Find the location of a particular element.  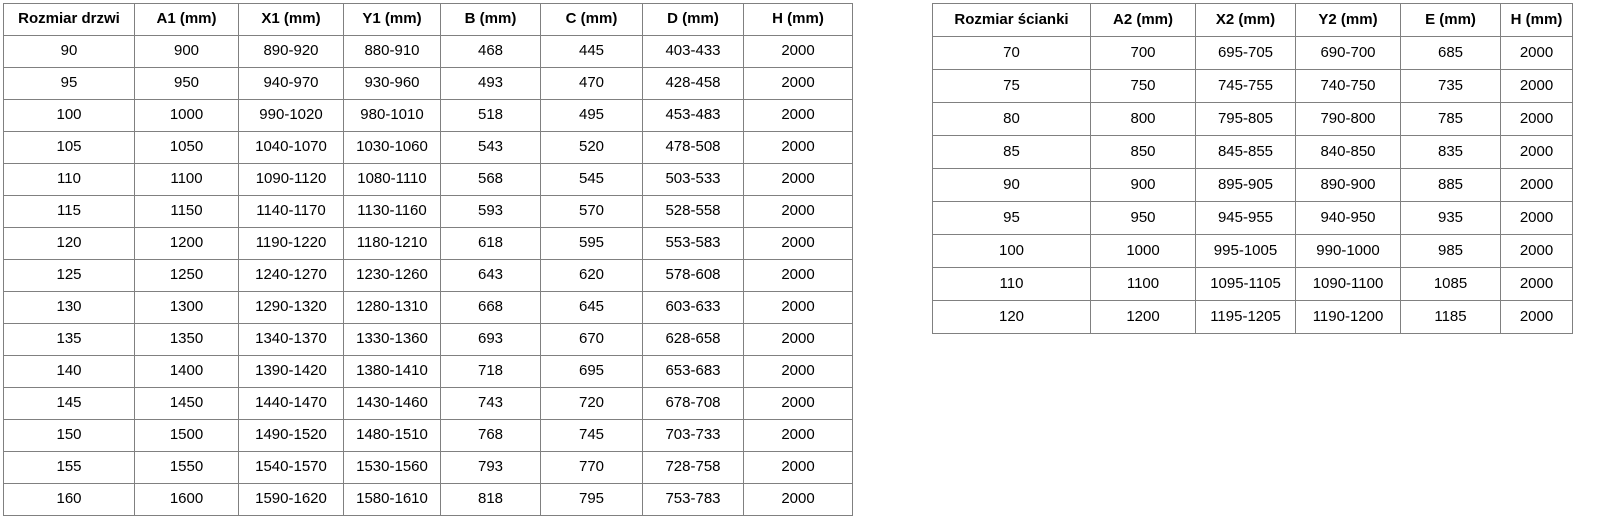

table-cell: 1090-1120 is located at coordinates (291, 179).